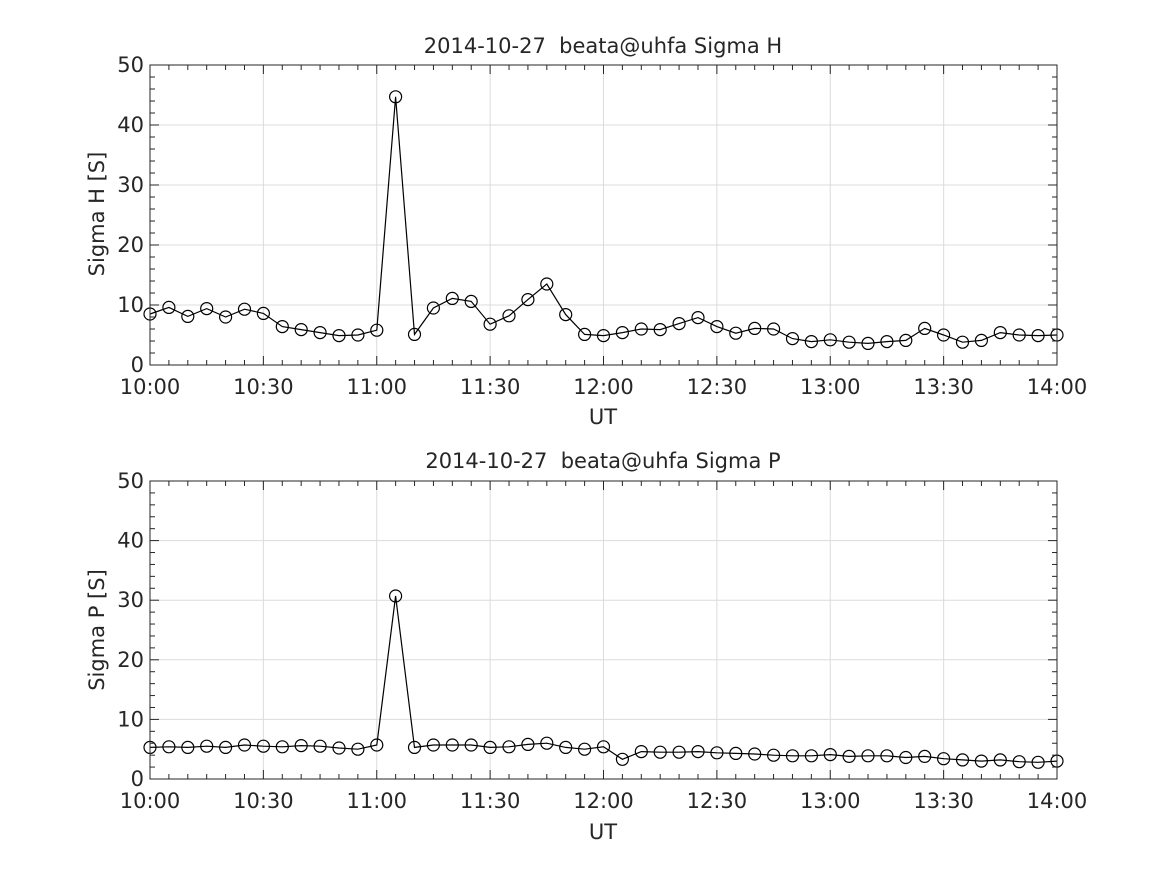 This screenshot has height=875, width=1167. What do you see at coordinates (130, 65) in the screenshot?
I see `sigma-h-y-tick-label-5: 50` at bounding box center [130, 65].